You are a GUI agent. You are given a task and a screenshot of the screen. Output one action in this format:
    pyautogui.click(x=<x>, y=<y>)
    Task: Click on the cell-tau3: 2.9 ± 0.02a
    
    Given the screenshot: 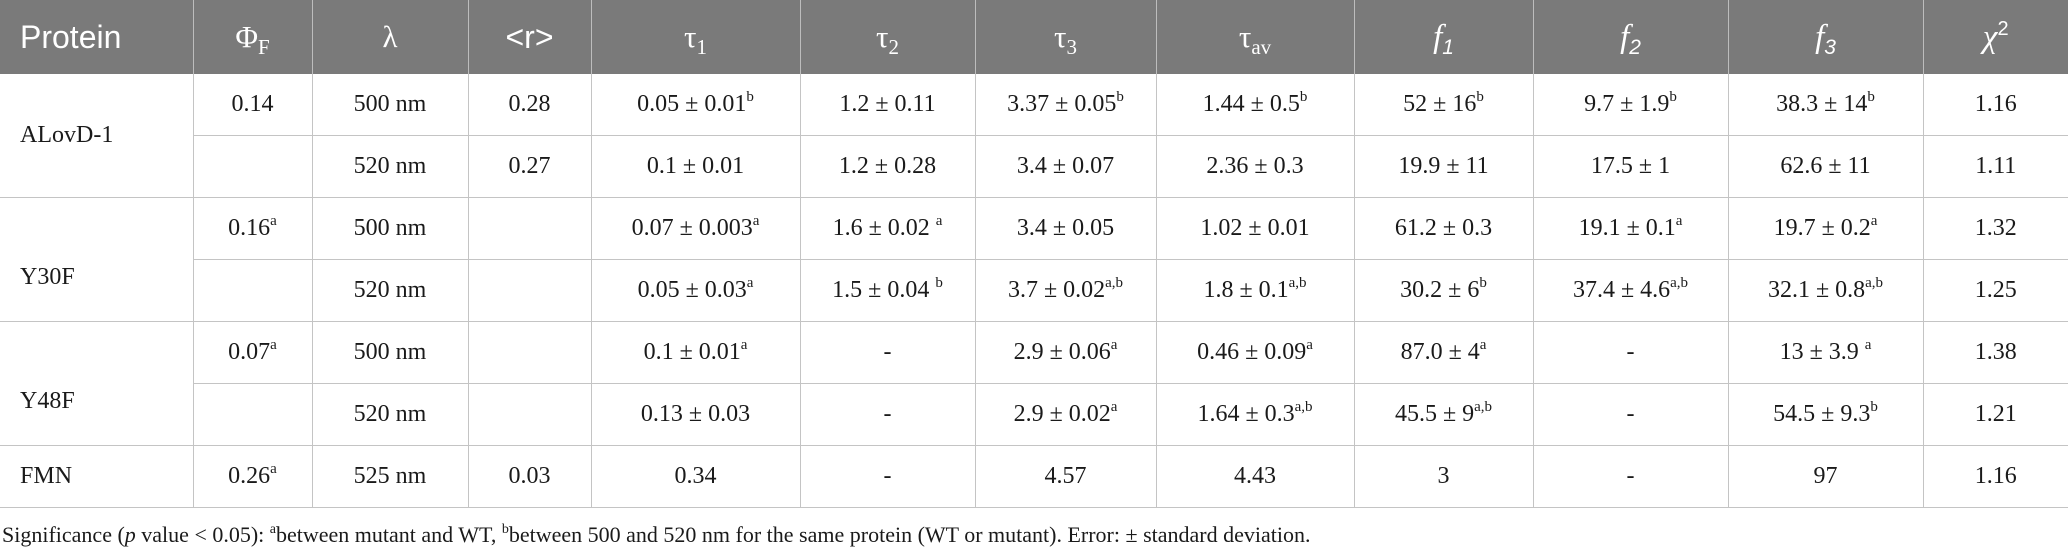 What is the action you would take?
    pyautogui.click(x=1065, y=414)
    